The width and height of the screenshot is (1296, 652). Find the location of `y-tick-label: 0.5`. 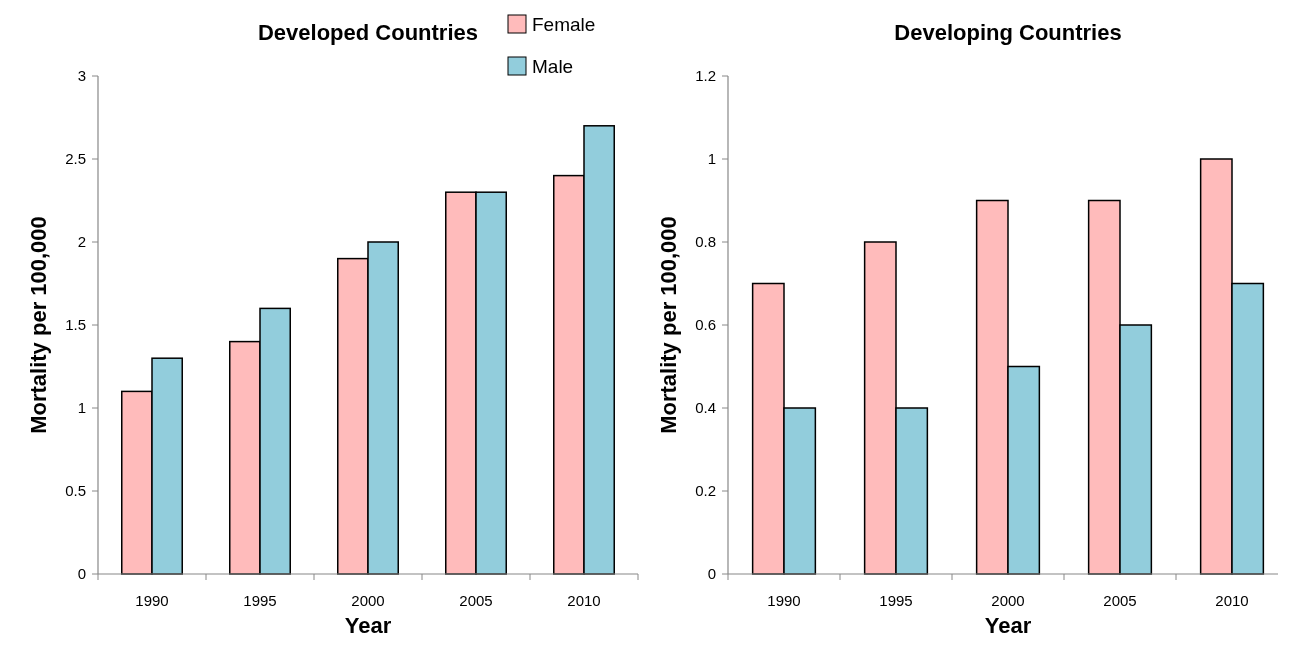

y-tick-label: 0.5 is located at coordinates (75, 491).